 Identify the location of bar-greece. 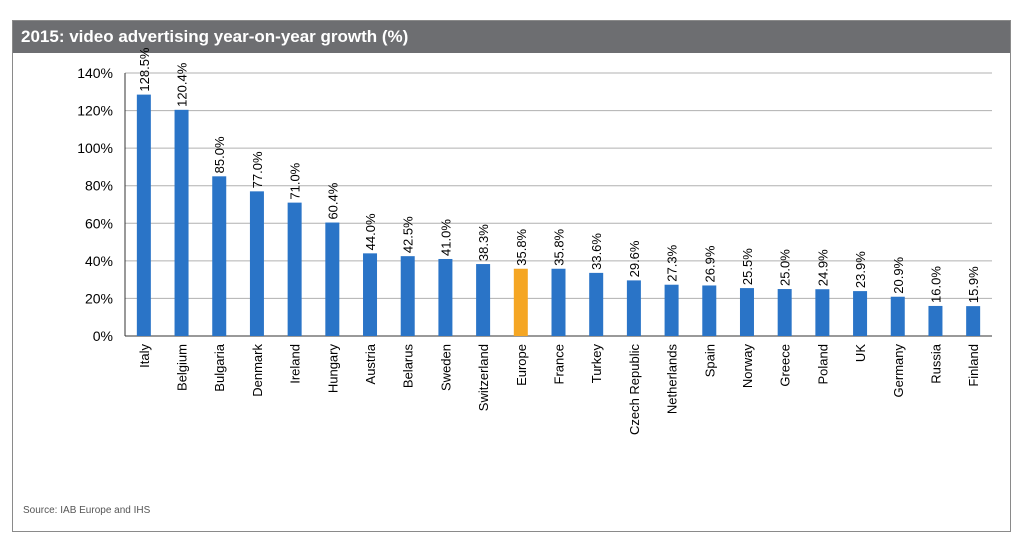
(784, 312).